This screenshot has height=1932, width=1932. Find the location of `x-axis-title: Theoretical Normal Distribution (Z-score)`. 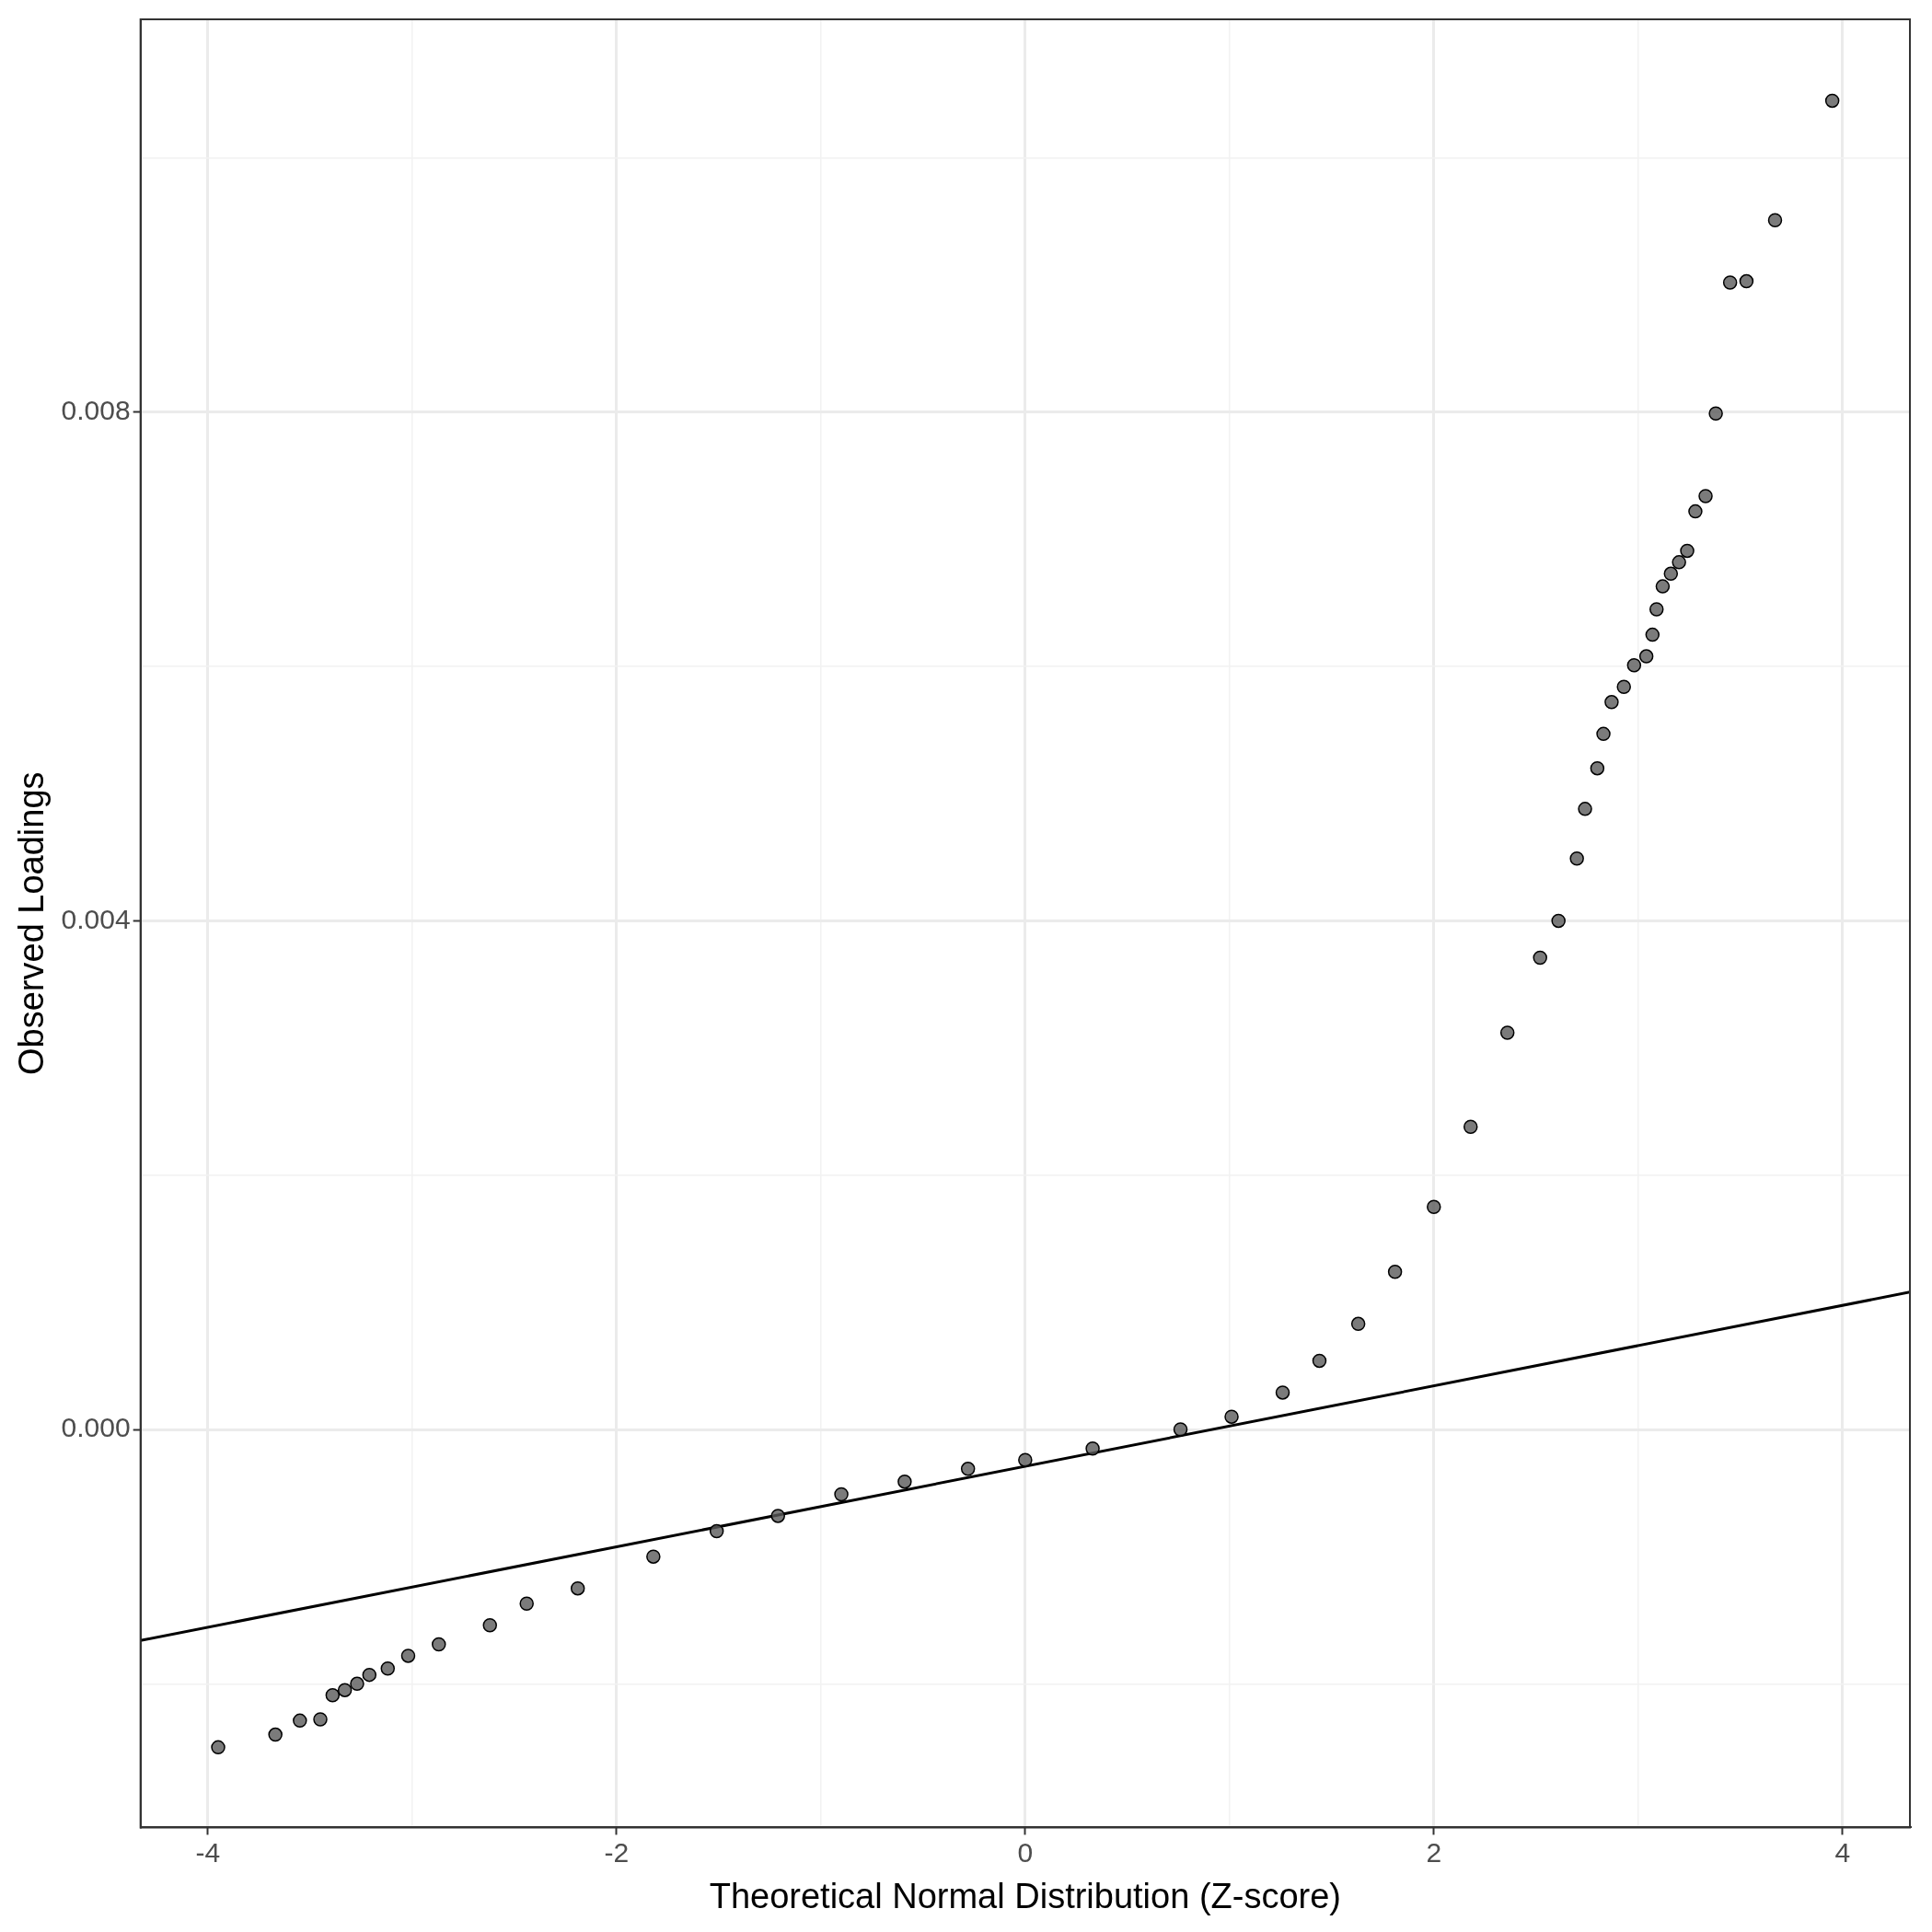

x-axis-title: Theoretical Normal Distribution (Z-score) is located at coordinates (1025, 1896).